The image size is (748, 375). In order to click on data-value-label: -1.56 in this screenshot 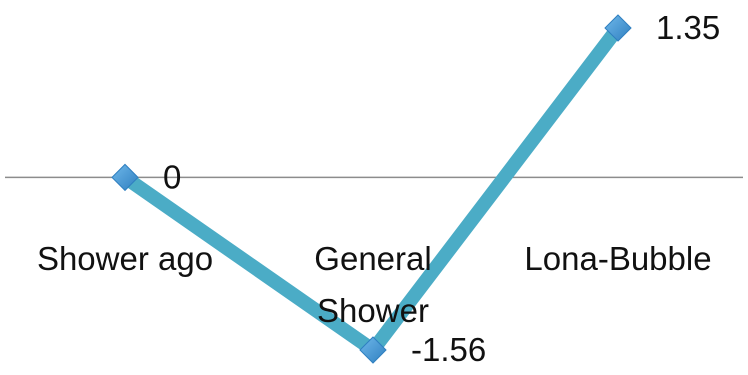, I will do `click(448, 349)`.